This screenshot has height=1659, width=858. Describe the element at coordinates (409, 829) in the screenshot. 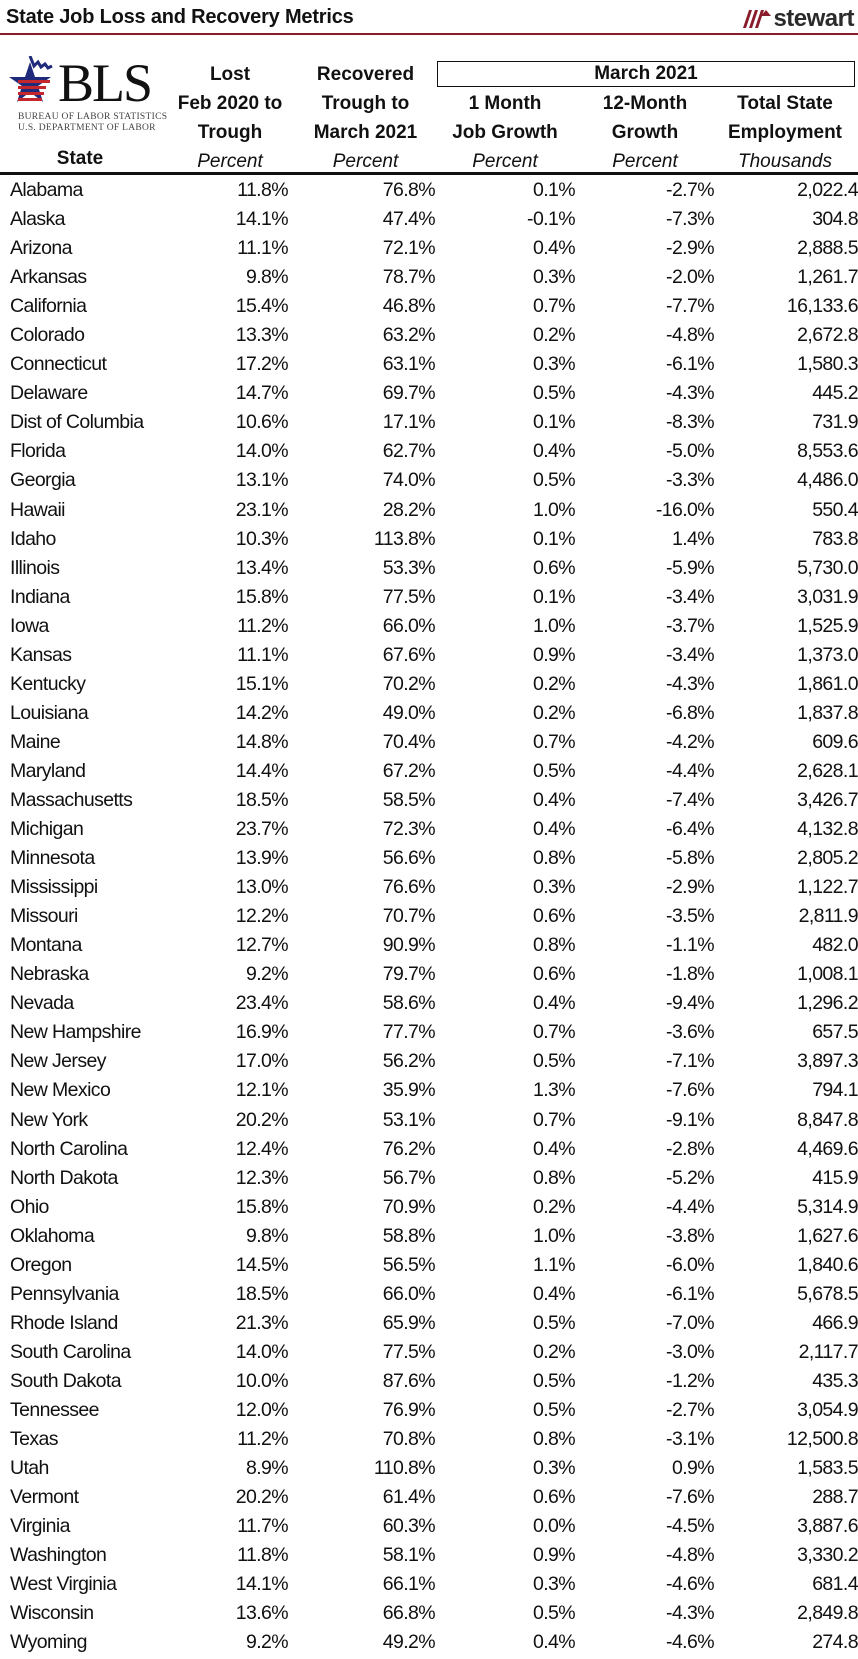

I see `cell-recovered: 72.3%` at that location.